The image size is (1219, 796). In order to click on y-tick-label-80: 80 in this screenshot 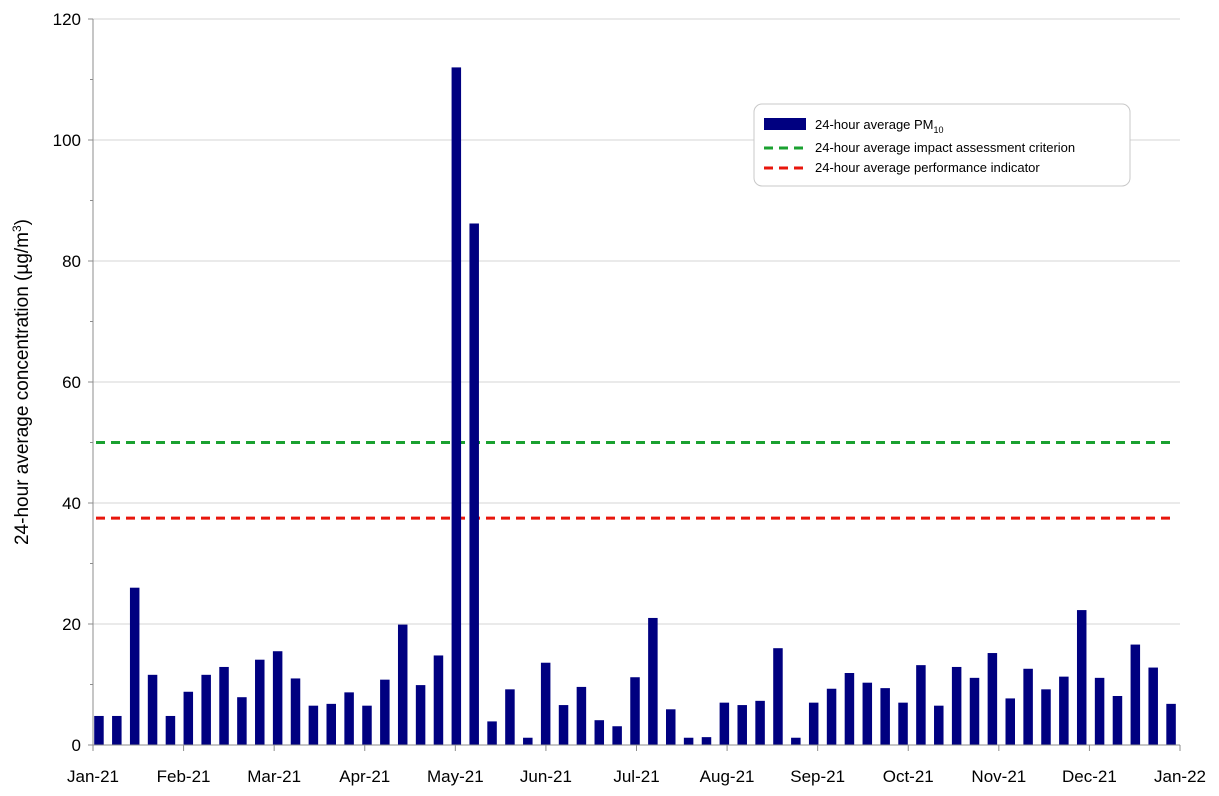, I will do `click(71, 261)`.